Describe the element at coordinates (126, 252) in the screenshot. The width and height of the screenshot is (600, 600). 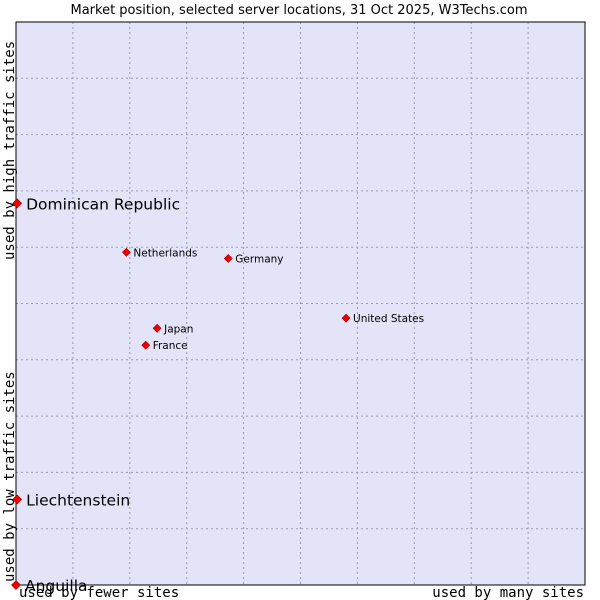
I see `marker-netherlands` at that location.